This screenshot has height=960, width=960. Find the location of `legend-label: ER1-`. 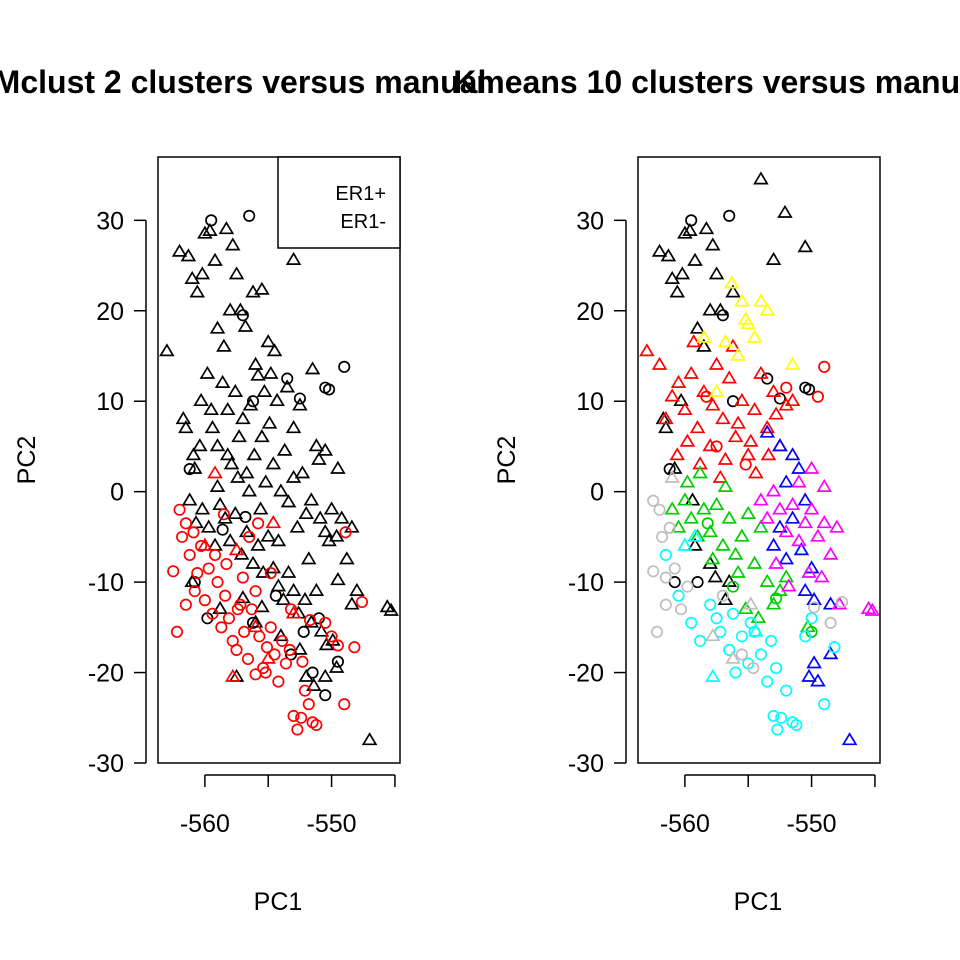

legend-label: ER1- is located at coordinates (363, 222).